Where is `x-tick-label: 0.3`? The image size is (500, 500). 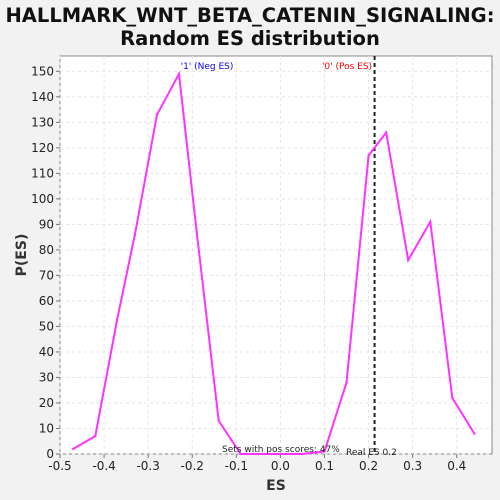
x-tick-label: 0.3 is located at coordinates (412, 466).